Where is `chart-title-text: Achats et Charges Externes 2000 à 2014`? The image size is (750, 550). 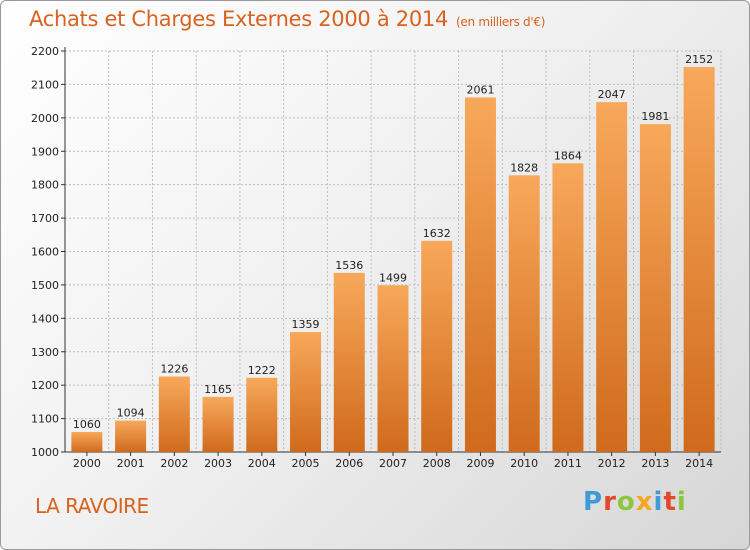 chart-title-text: Achats et Charges Externes 2000 à 2014 is located at coordinates (239, 19).